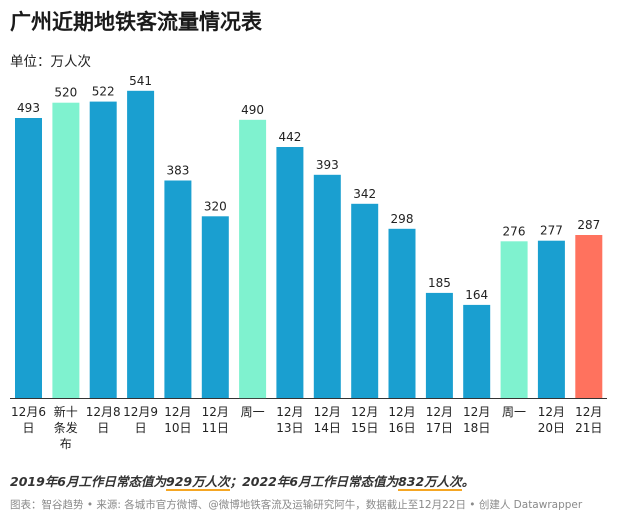 This screenshot has width=617, height=521. I want to click on bar-value-label: 541, so click(140, 81).